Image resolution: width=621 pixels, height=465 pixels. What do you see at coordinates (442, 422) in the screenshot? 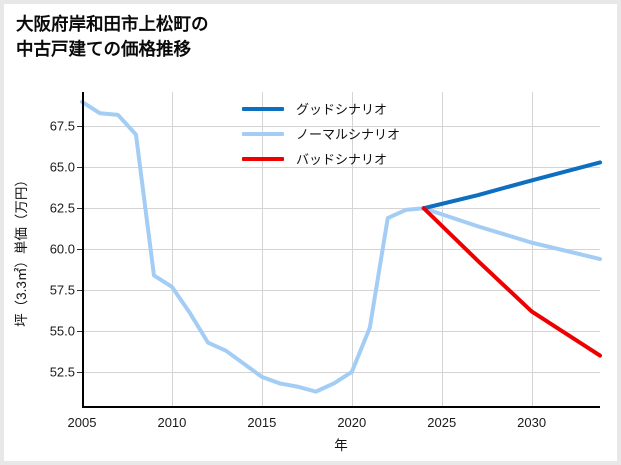
I see `x-tick-label: 2025` at bounding box center [442, 422].